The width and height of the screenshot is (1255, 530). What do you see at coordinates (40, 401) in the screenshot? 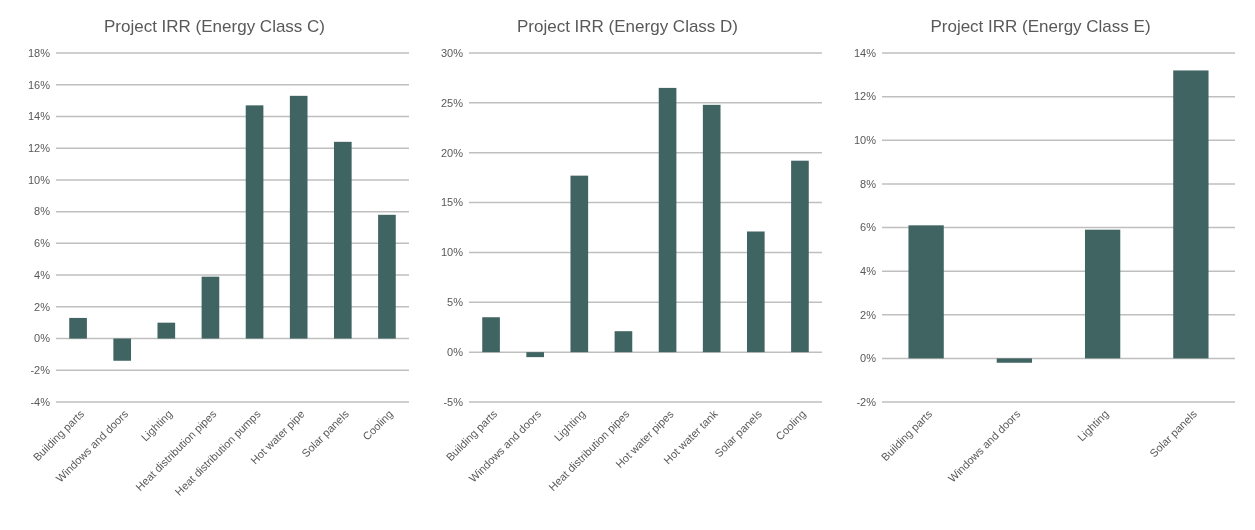
I see `y-tick-label: -4%` at bounding box center [40, 401].